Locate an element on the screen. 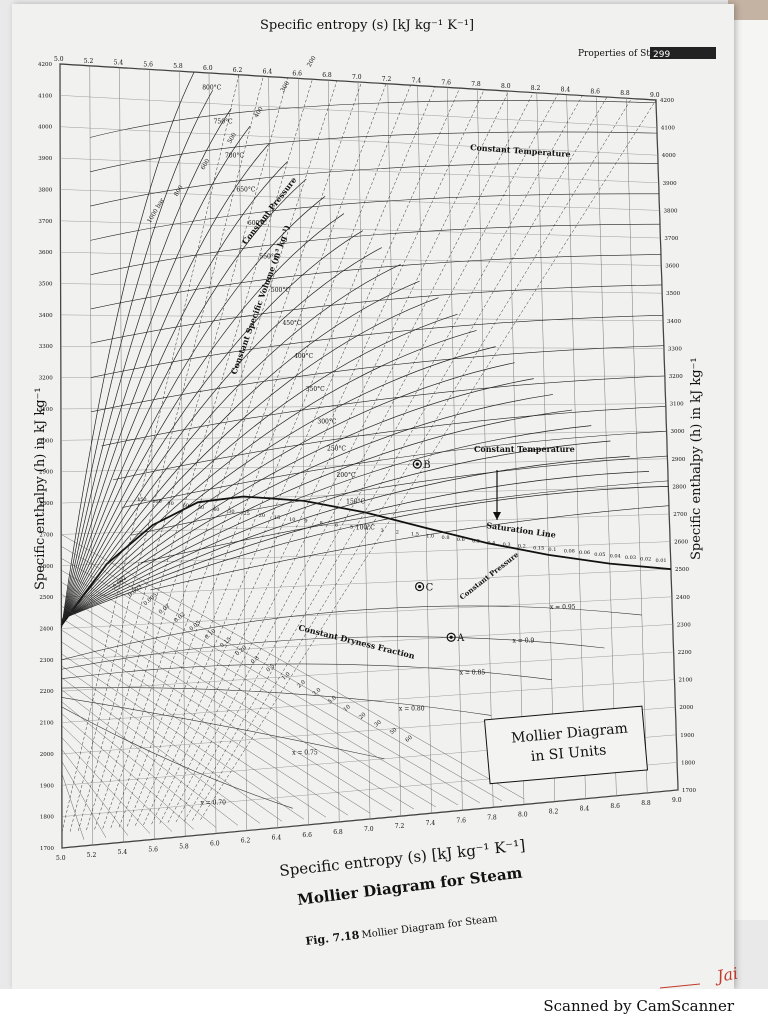 The image size is (768, 1024). y-tick-label-left: 2900 is located at coordinates (46, 473).